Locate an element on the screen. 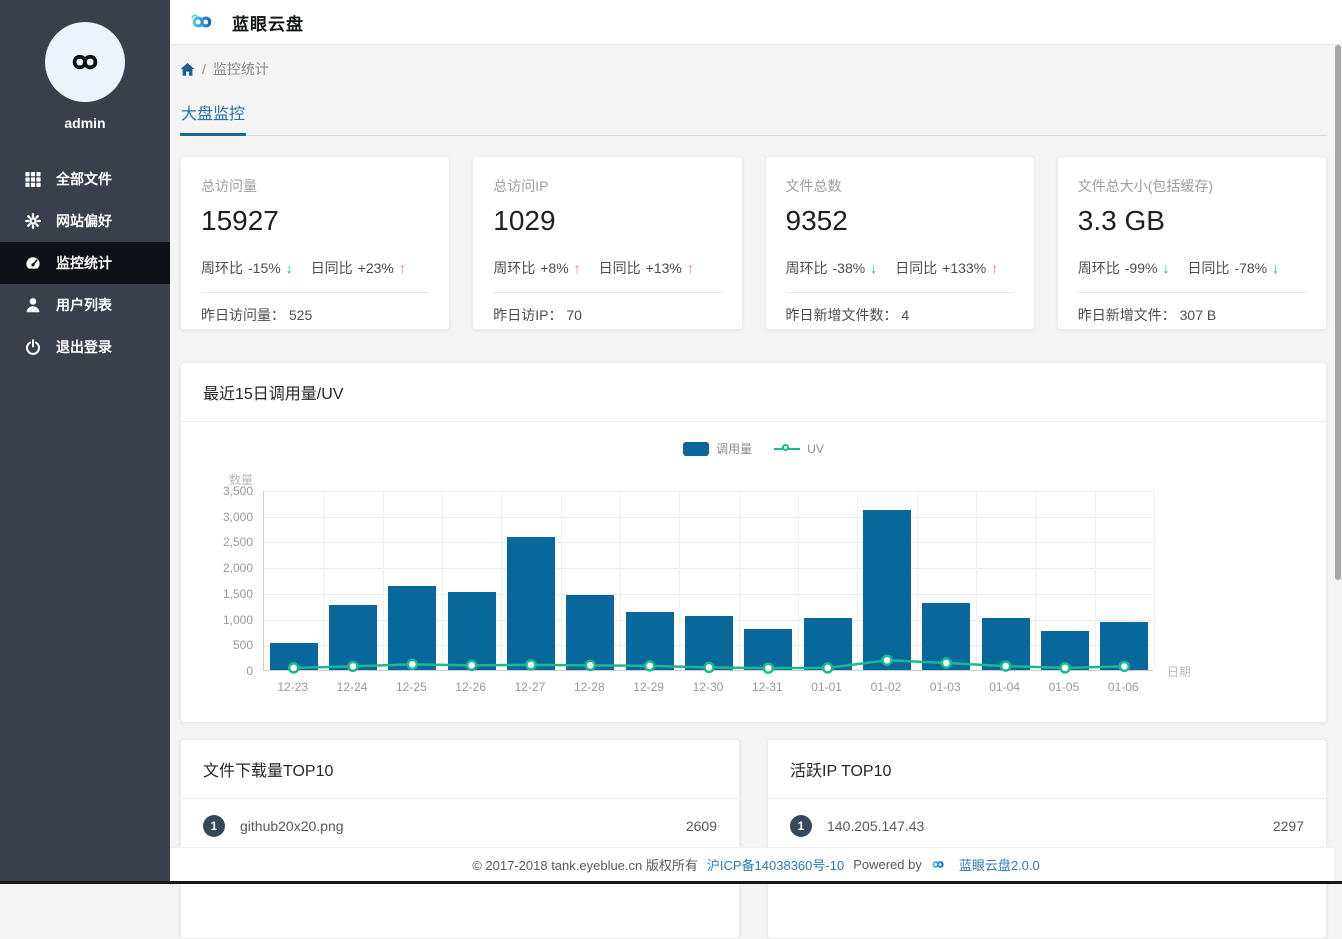 Image resolution: width=1342 pixels, height=939 pixels. icp-link: 沪ICP备14038360号-10 is located at coordinates (775, 864).